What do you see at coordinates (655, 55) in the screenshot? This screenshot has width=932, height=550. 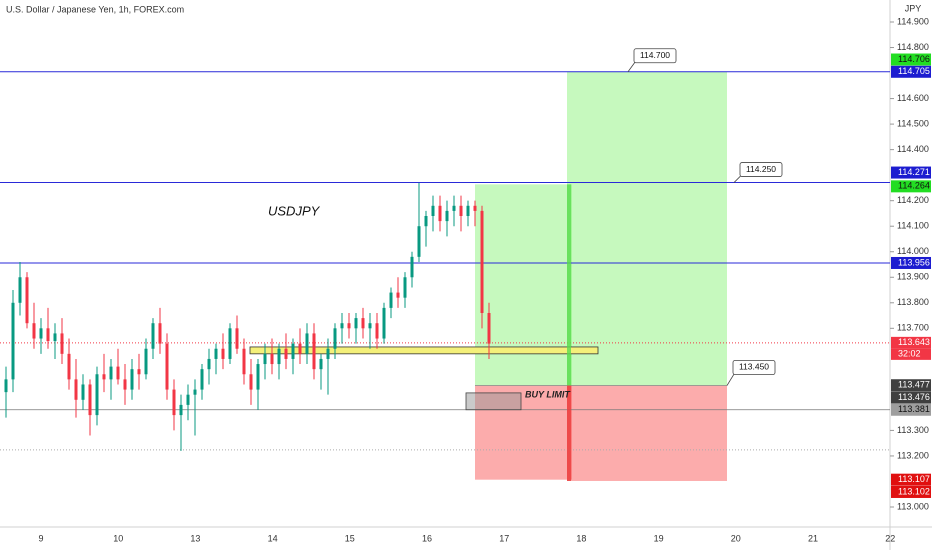 I see `callout-label: 114.700` at bounding box center [655, 55].